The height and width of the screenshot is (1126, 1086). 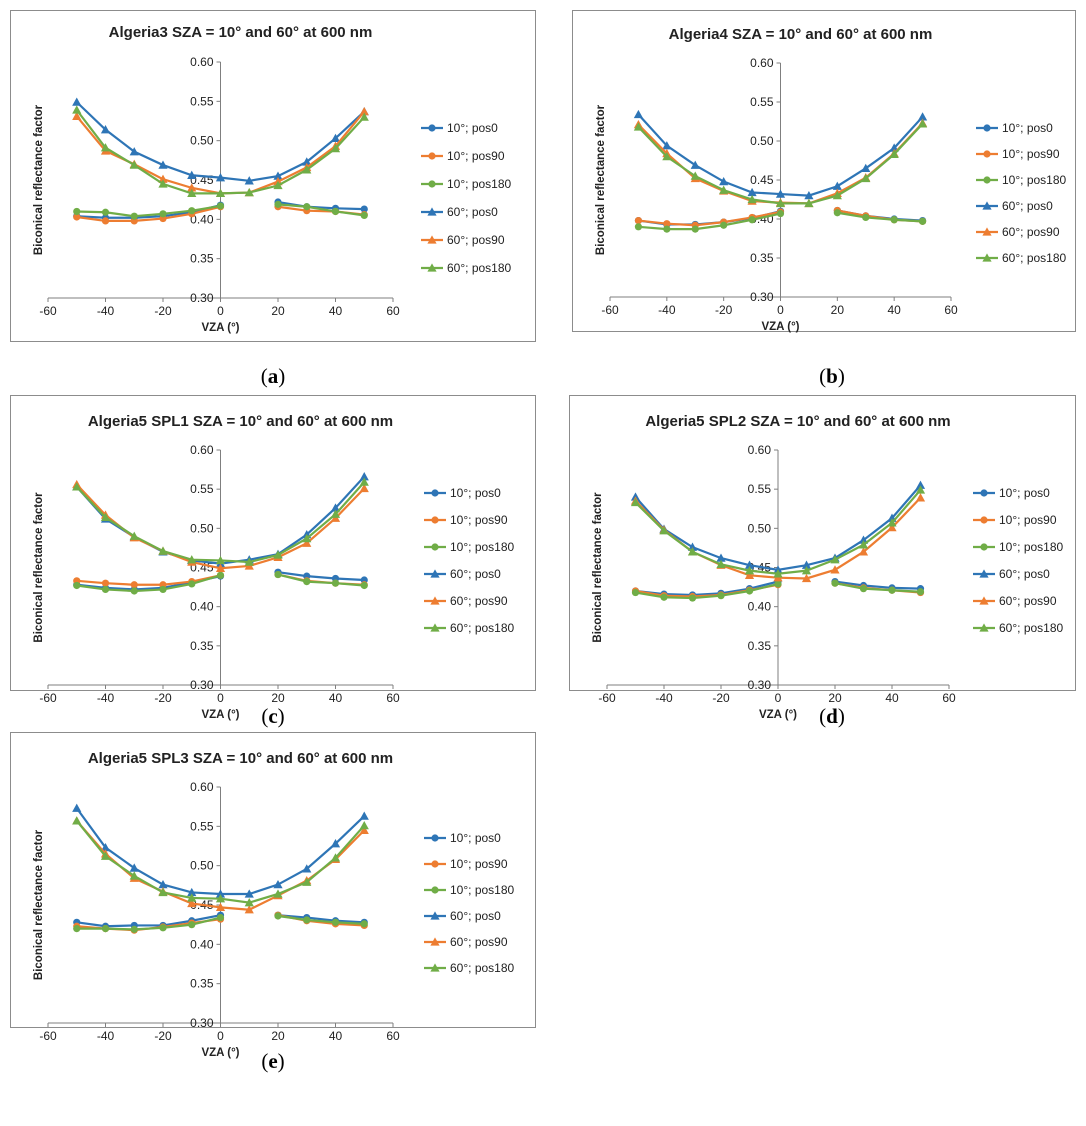 I want to click on x-tick-label: -20, so click(x=721, y=698).